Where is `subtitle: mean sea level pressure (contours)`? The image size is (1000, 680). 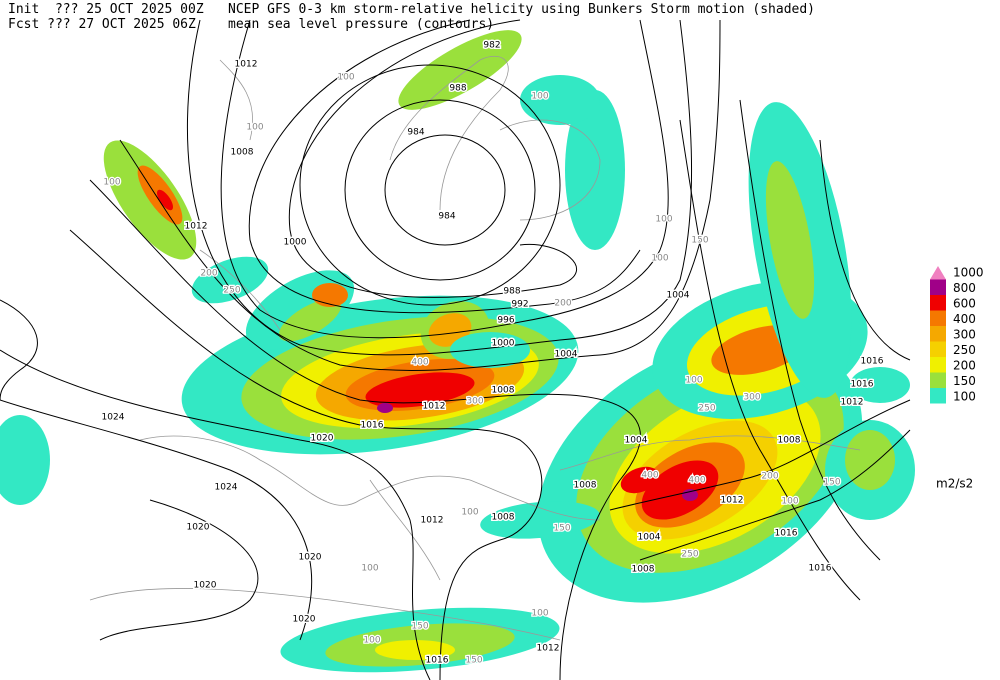 subtitle: mean sea level pressure (contours) is located at coordinates (361, 24).